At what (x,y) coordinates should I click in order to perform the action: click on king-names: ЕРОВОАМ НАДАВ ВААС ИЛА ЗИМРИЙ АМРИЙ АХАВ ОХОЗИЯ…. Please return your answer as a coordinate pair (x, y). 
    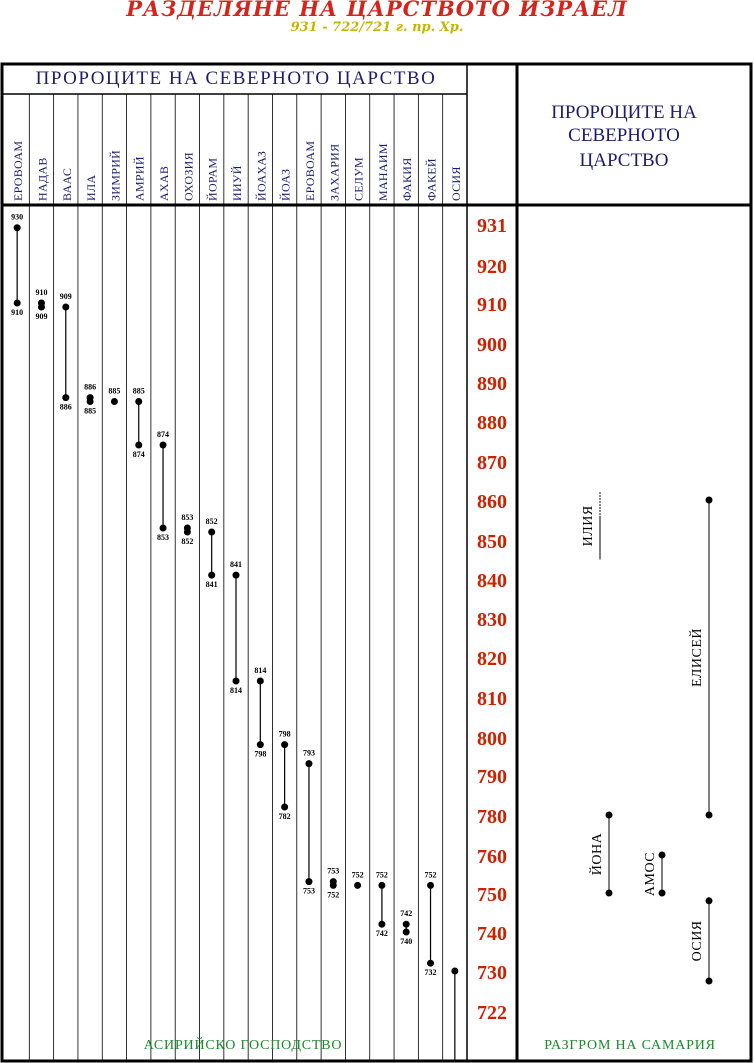
    Looking at the image, I should click on (237, 171).